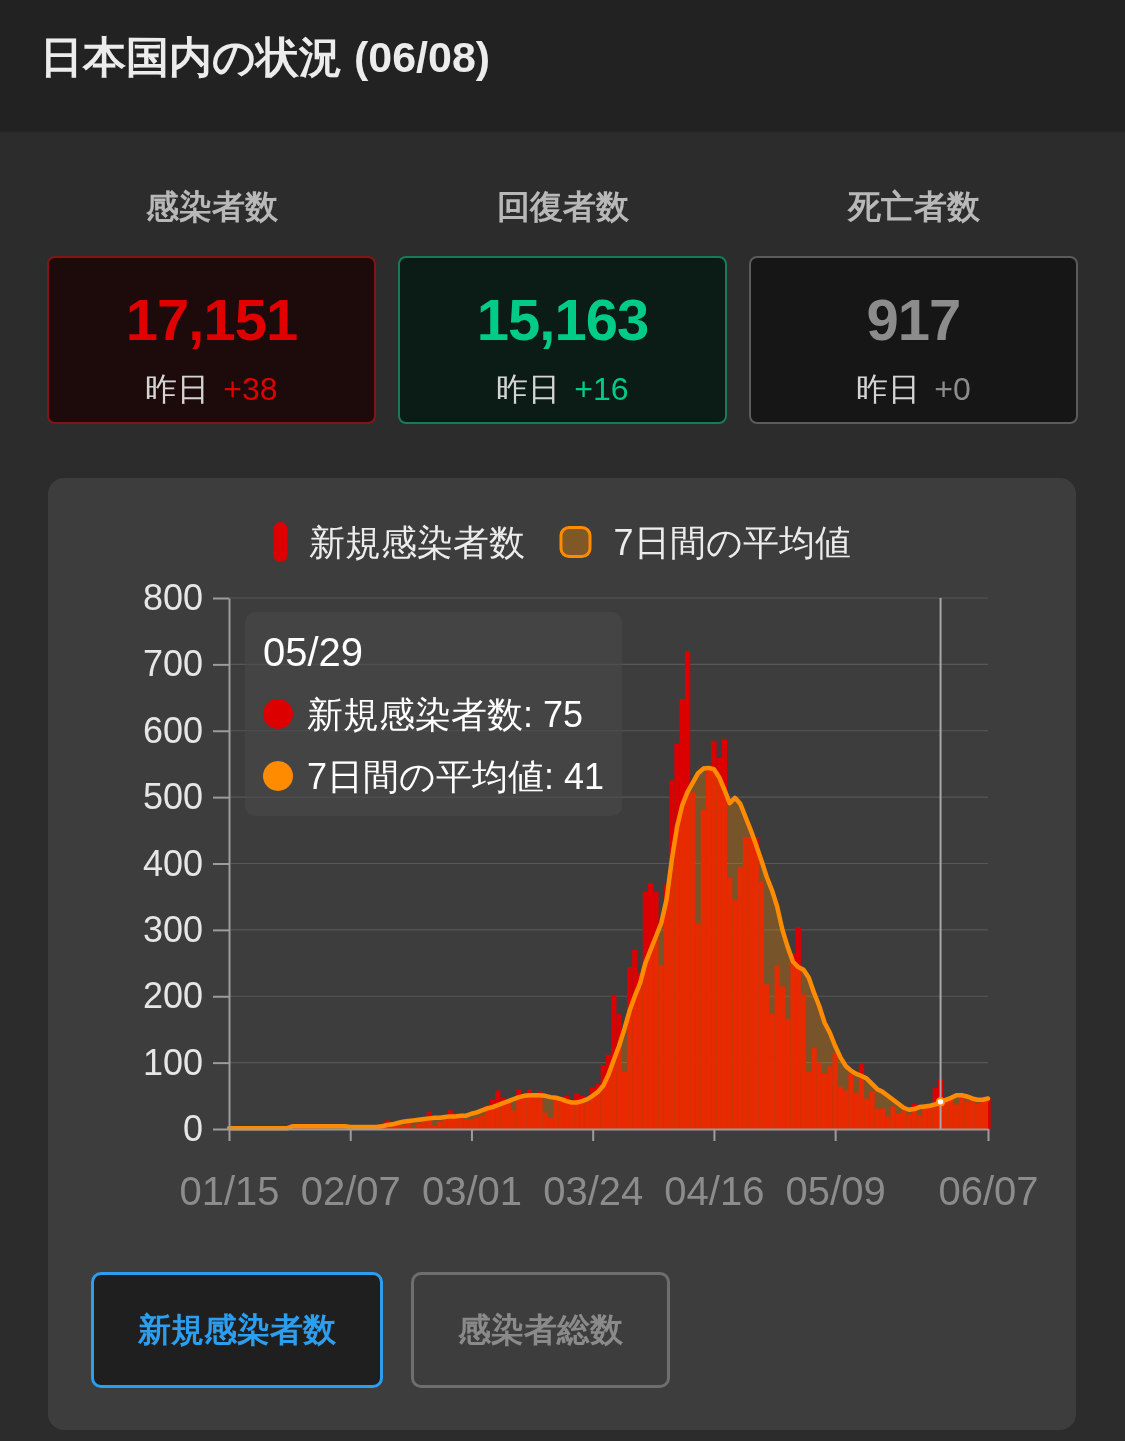  Describe the element at coordinates (250, 389) in the screenshot. I see `text: +38` at that location.